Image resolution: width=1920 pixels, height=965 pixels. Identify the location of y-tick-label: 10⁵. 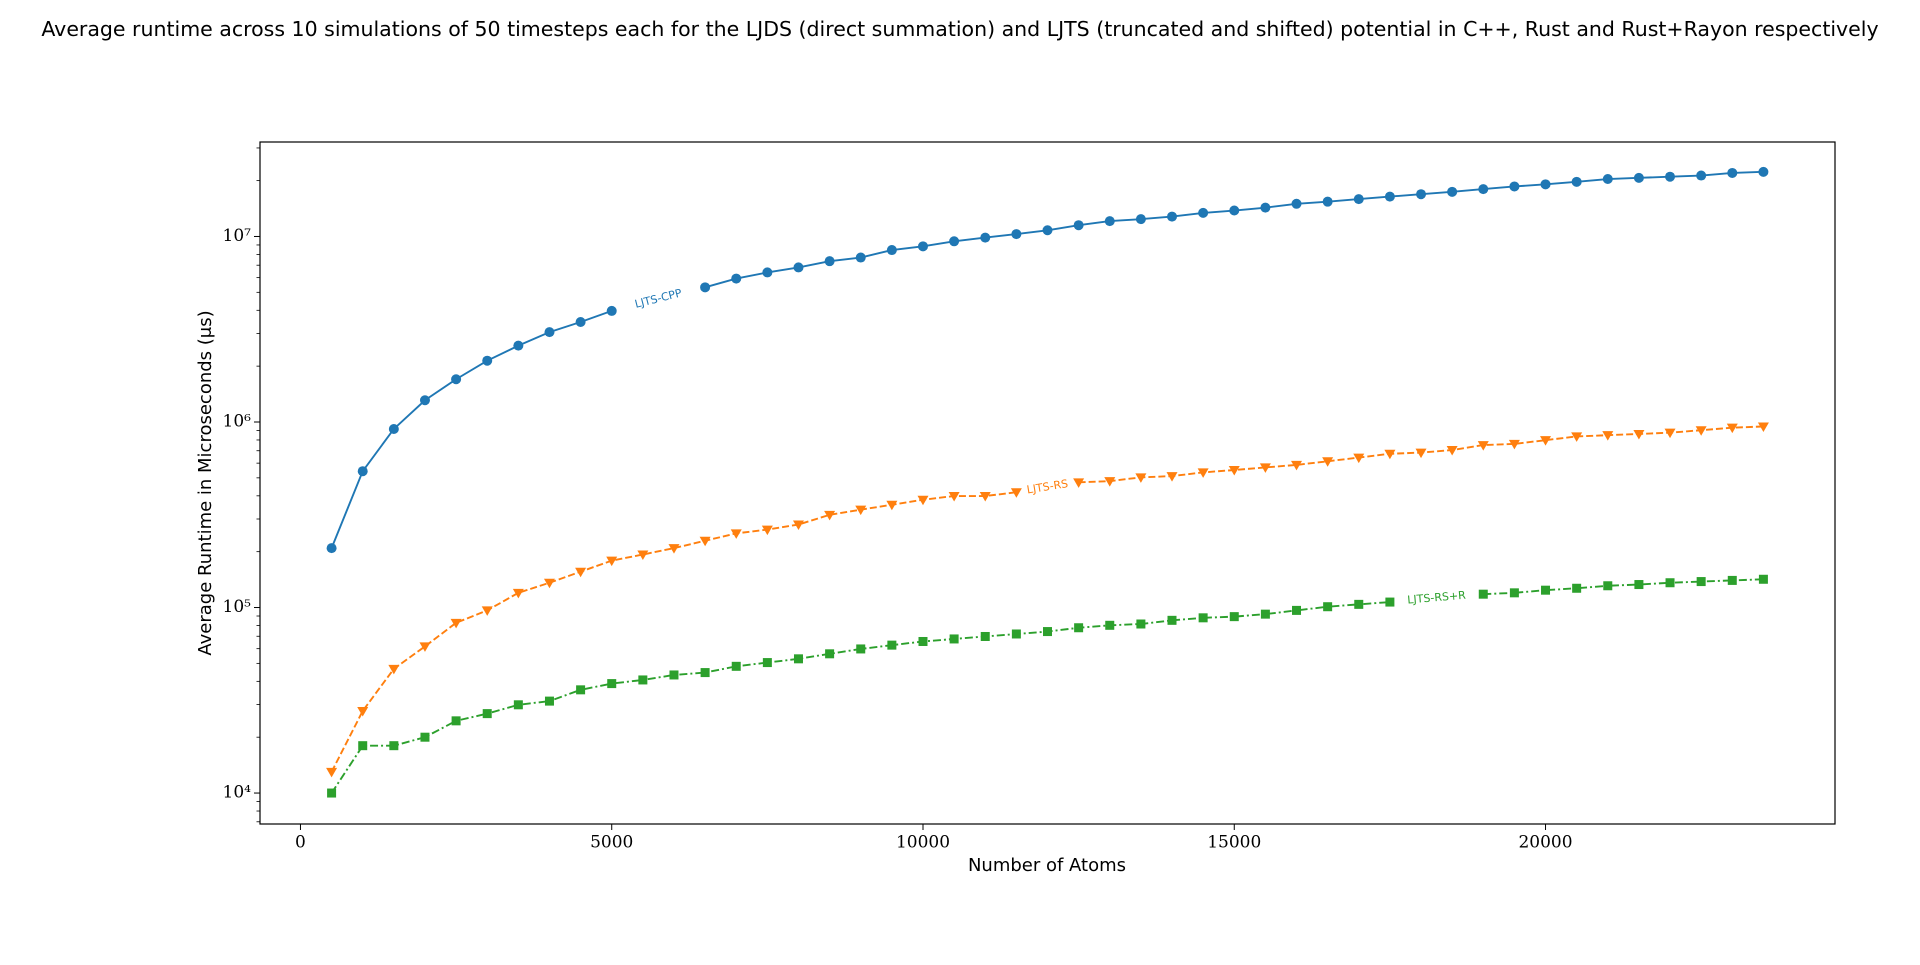
(237, 607).